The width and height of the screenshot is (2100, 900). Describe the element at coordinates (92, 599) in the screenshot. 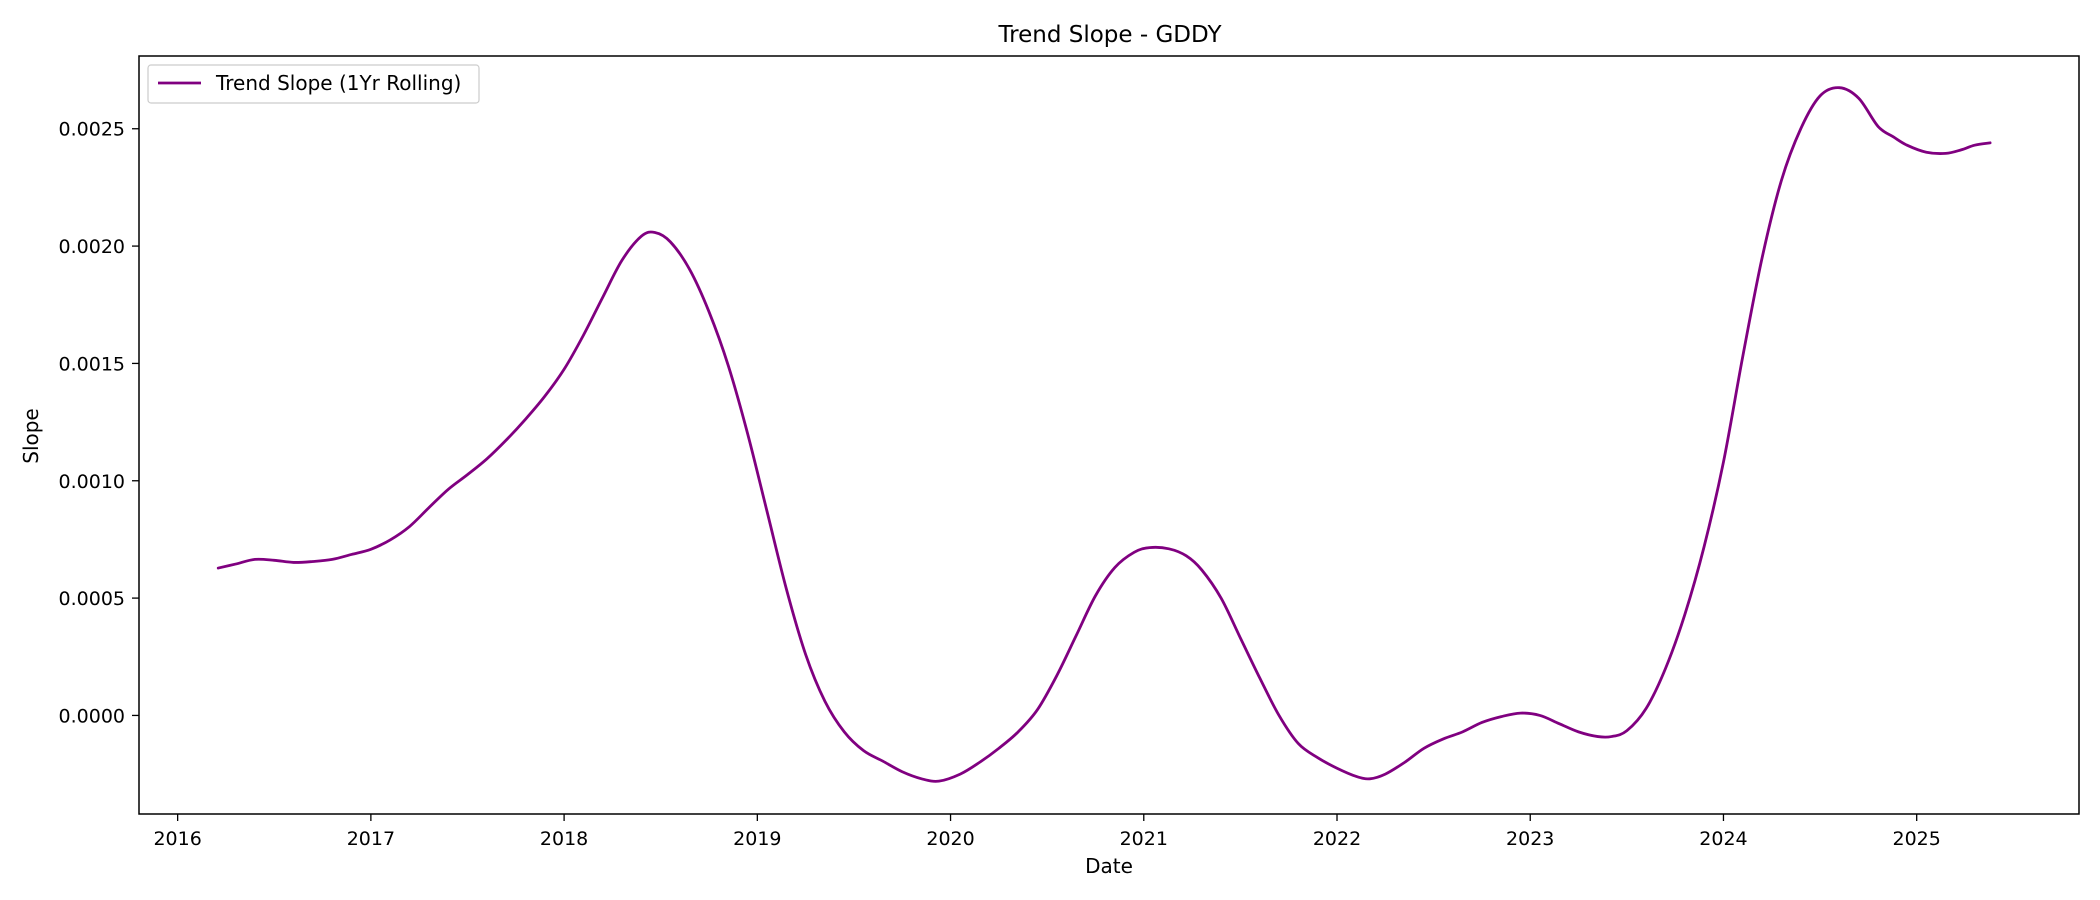

I see `y-tick-label: 0.0005` at that location.